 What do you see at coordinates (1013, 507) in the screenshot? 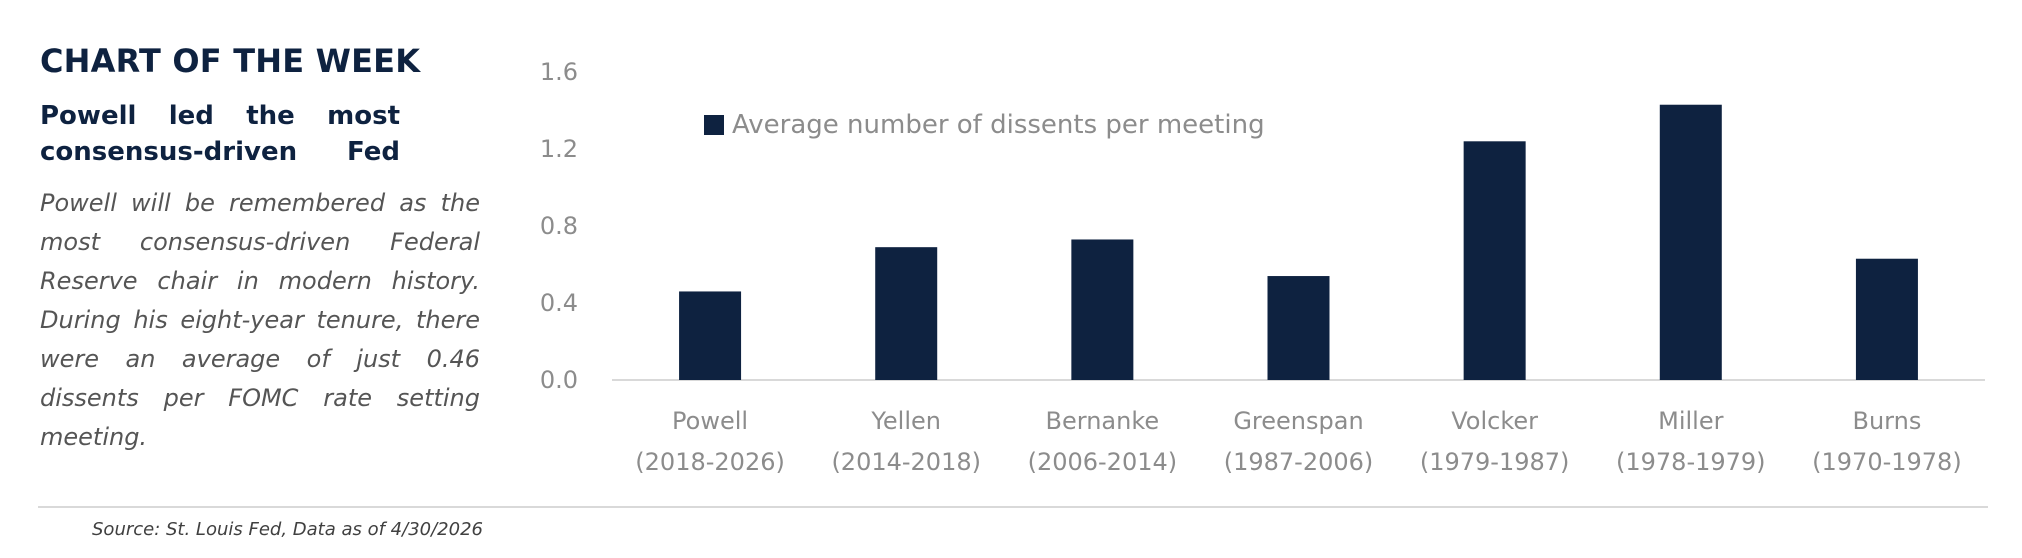
I see `footer-divider` at bounding box center [1013, 507].